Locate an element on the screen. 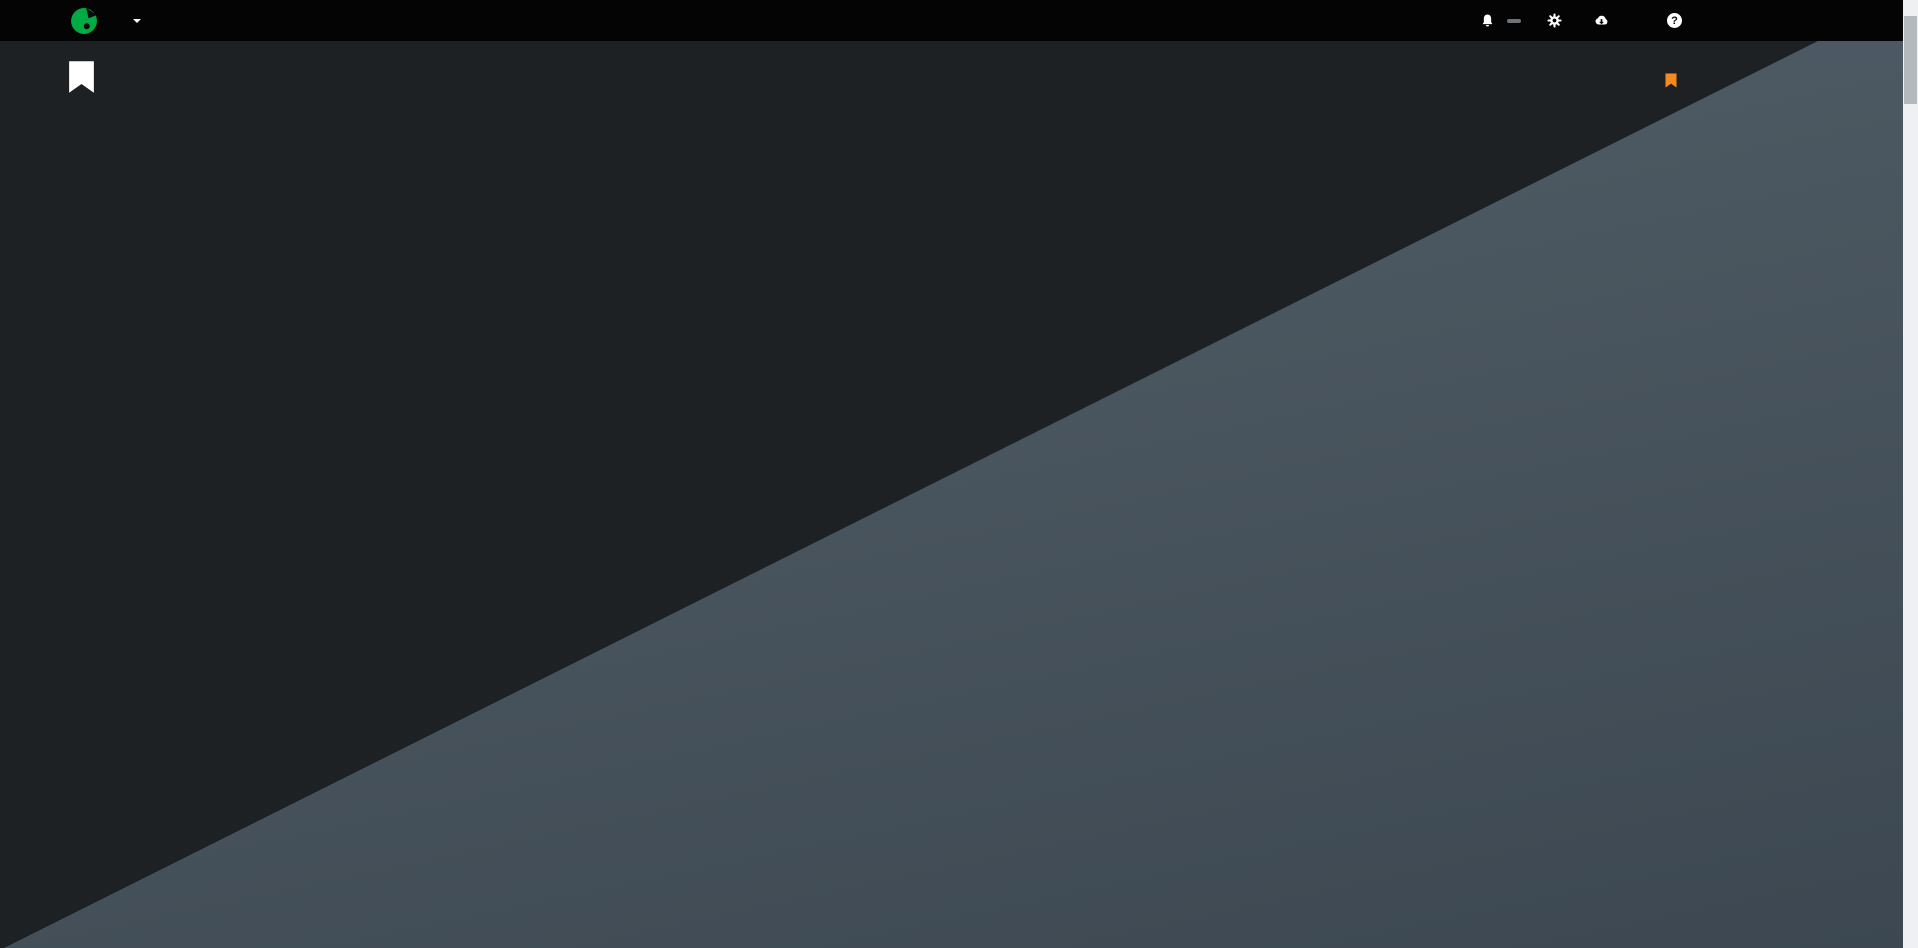 This screenshot has width=1918, height=948. scroll-up-arrow is located at coordinates (1910, 8).